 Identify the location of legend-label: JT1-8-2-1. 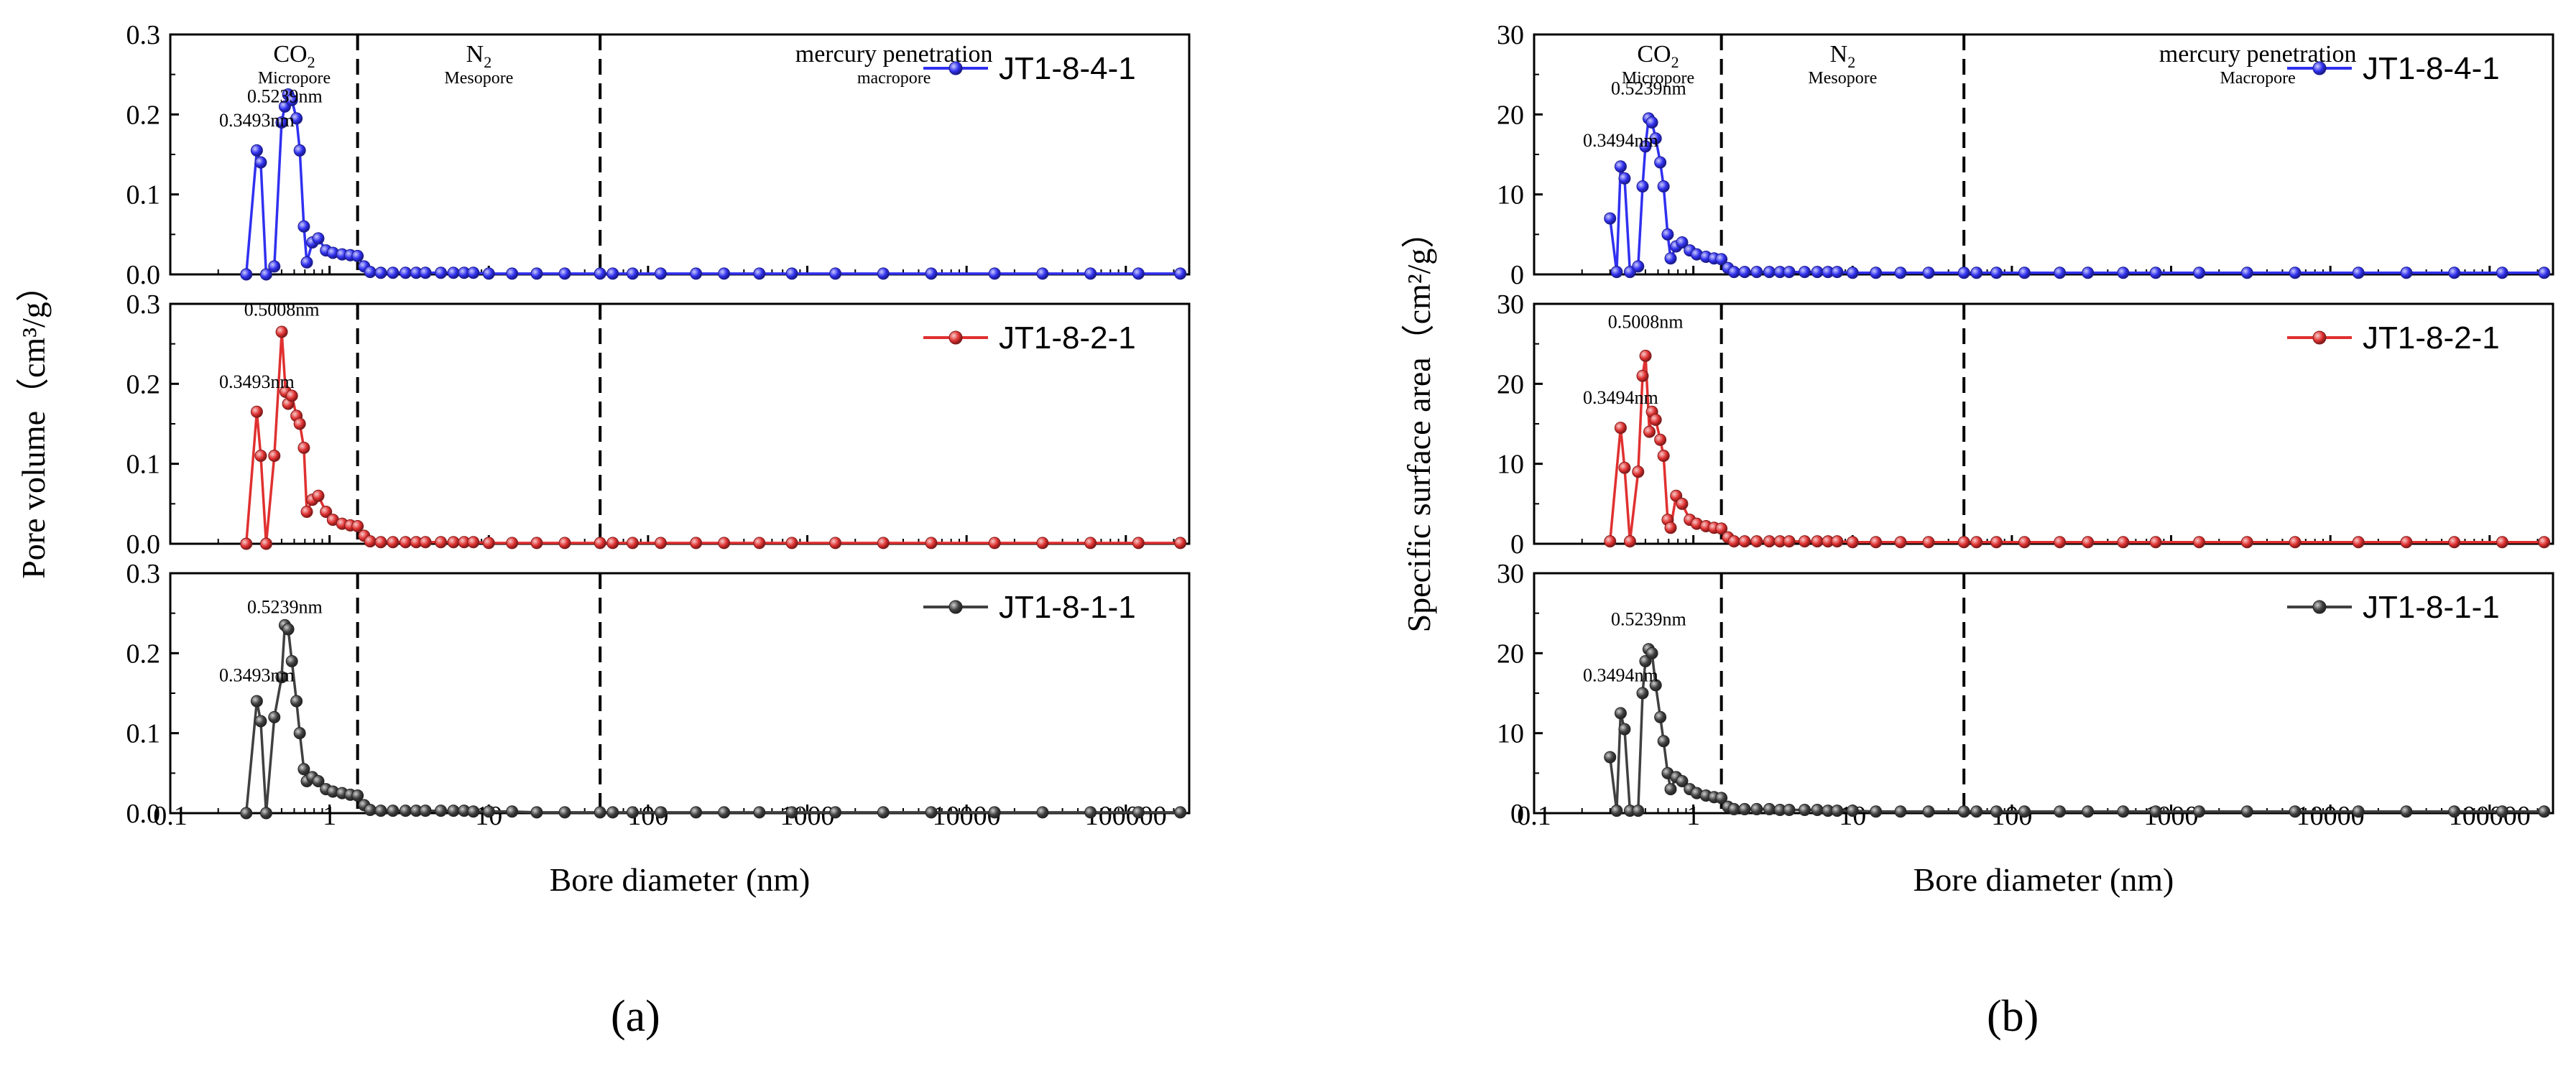
(2431, 338).